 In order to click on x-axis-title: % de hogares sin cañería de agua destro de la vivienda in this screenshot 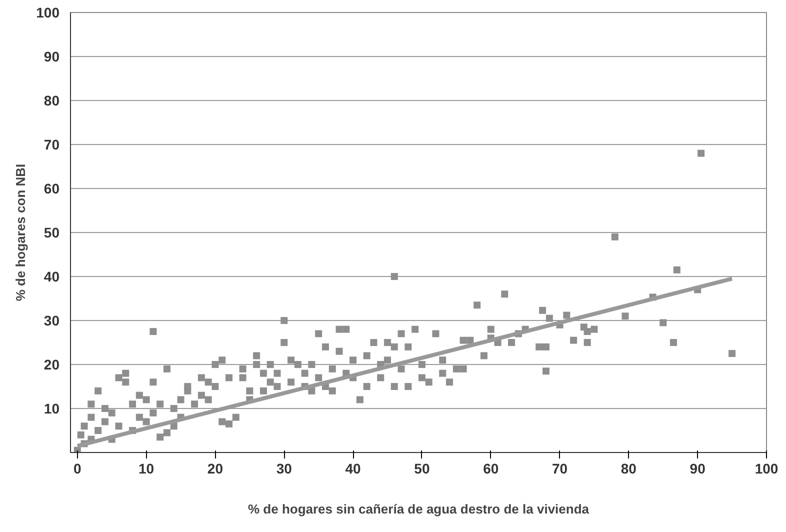, I will do `click(419, 509)`.